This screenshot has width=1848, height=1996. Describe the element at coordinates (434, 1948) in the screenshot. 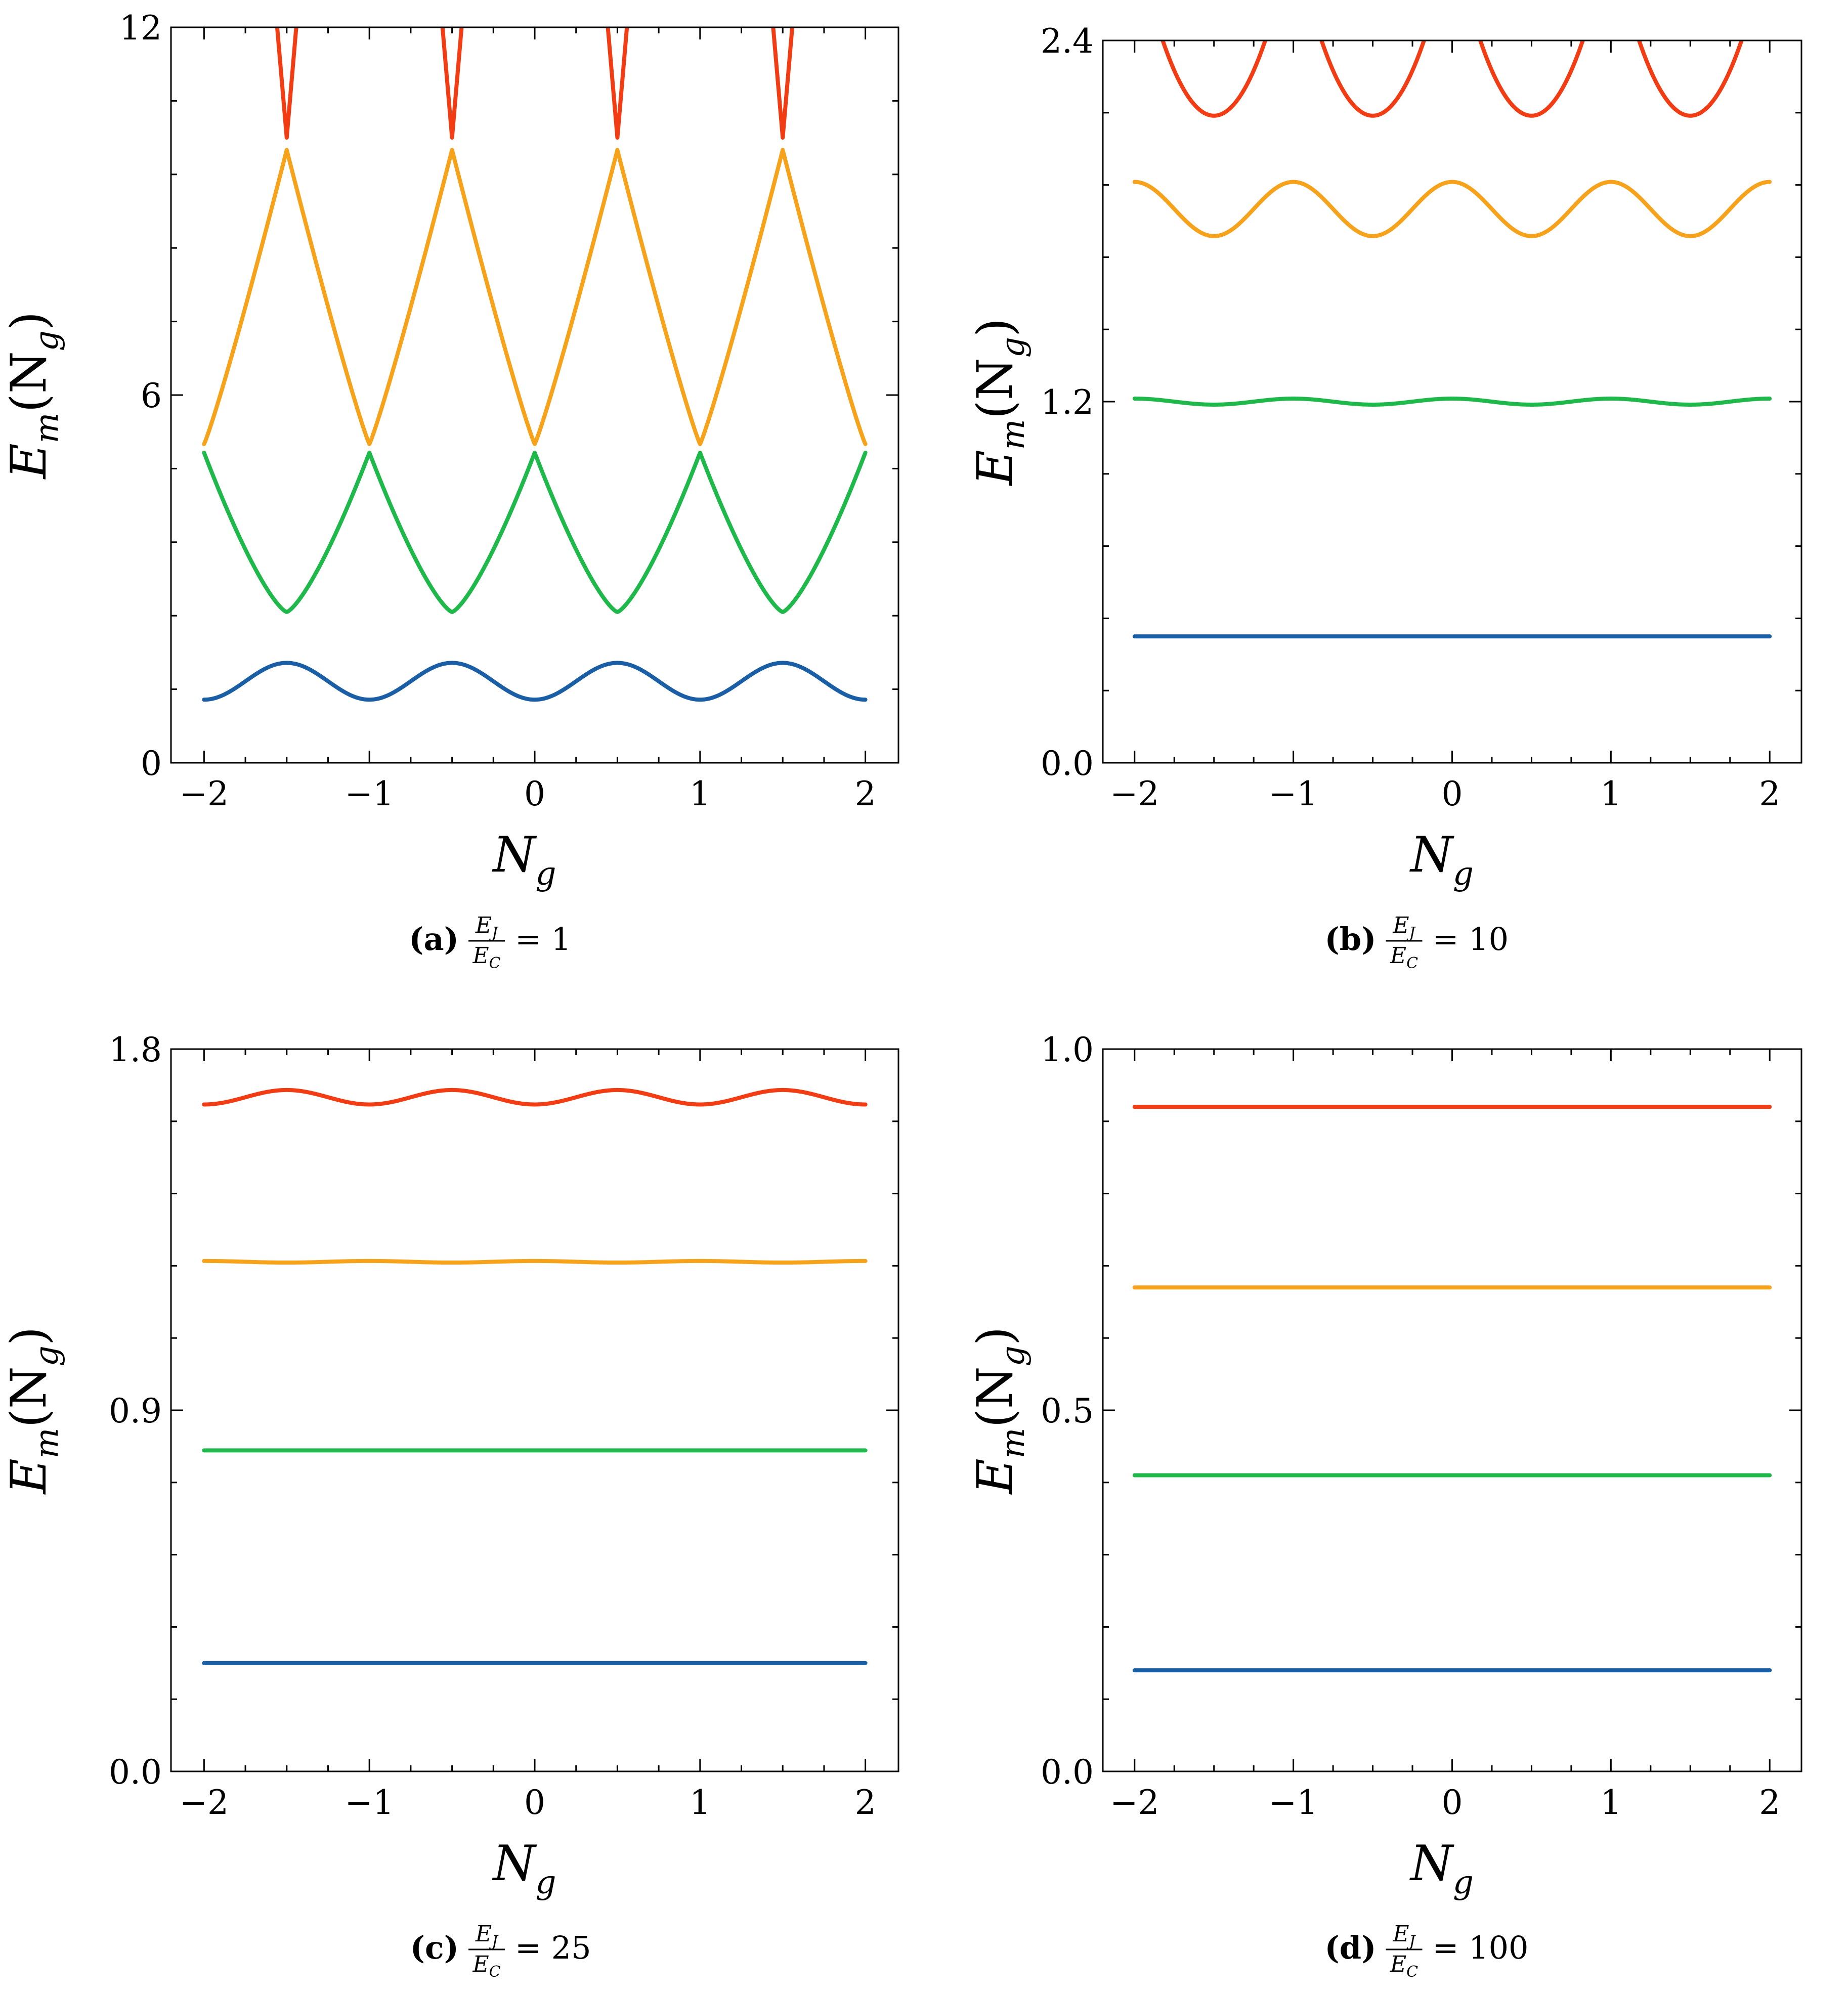

I see `caption-panel-label: (c)` at that location.